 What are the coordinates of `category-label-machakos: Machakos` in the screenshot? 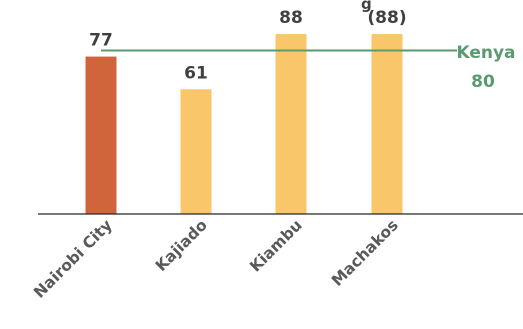 It's located at (365, 253).